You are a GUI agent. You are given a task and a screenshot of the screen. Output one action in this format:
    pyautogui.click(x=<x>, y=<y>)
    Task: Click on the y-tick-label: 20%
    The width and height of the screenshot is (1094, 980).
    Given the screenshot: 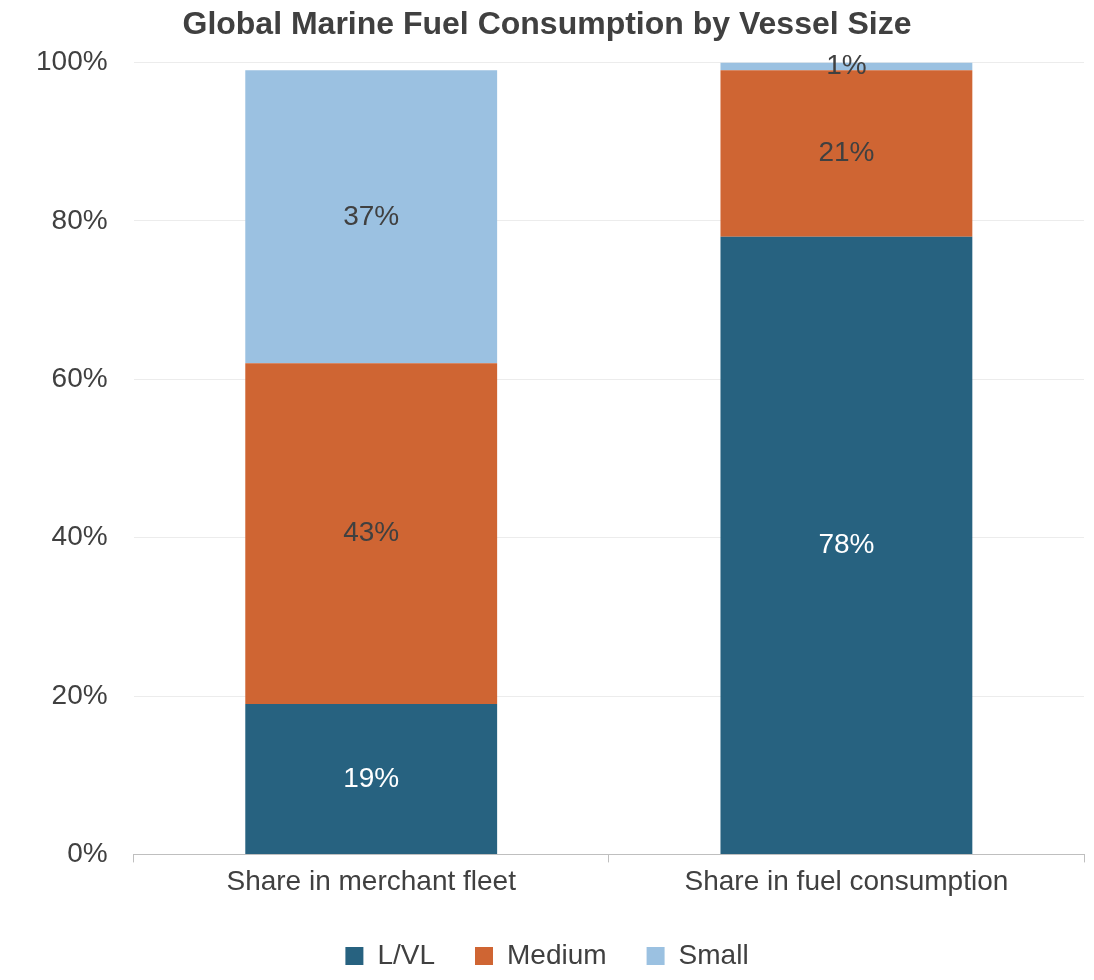 What is the action you would take?
    pyautogui.click(x=79, y=694)
    